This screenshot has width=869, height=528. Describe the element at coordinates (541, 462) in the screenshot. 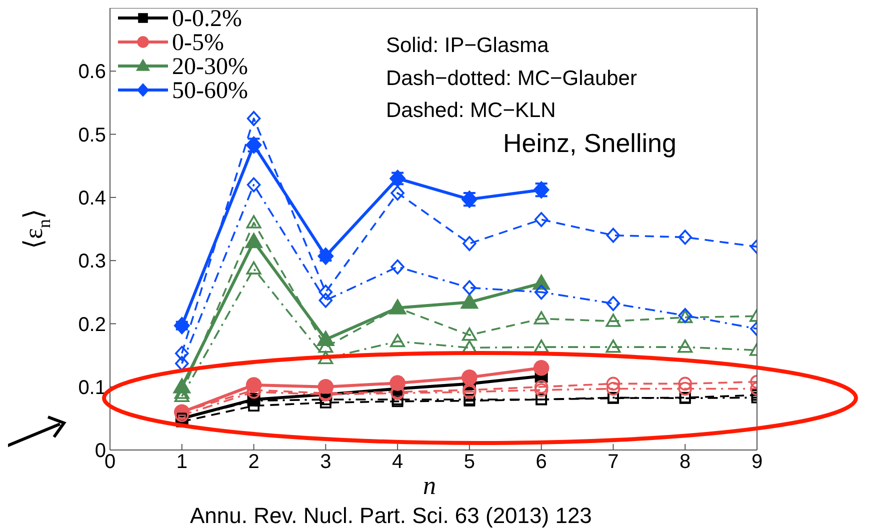

I see `x-tick-label: 6` at that location.